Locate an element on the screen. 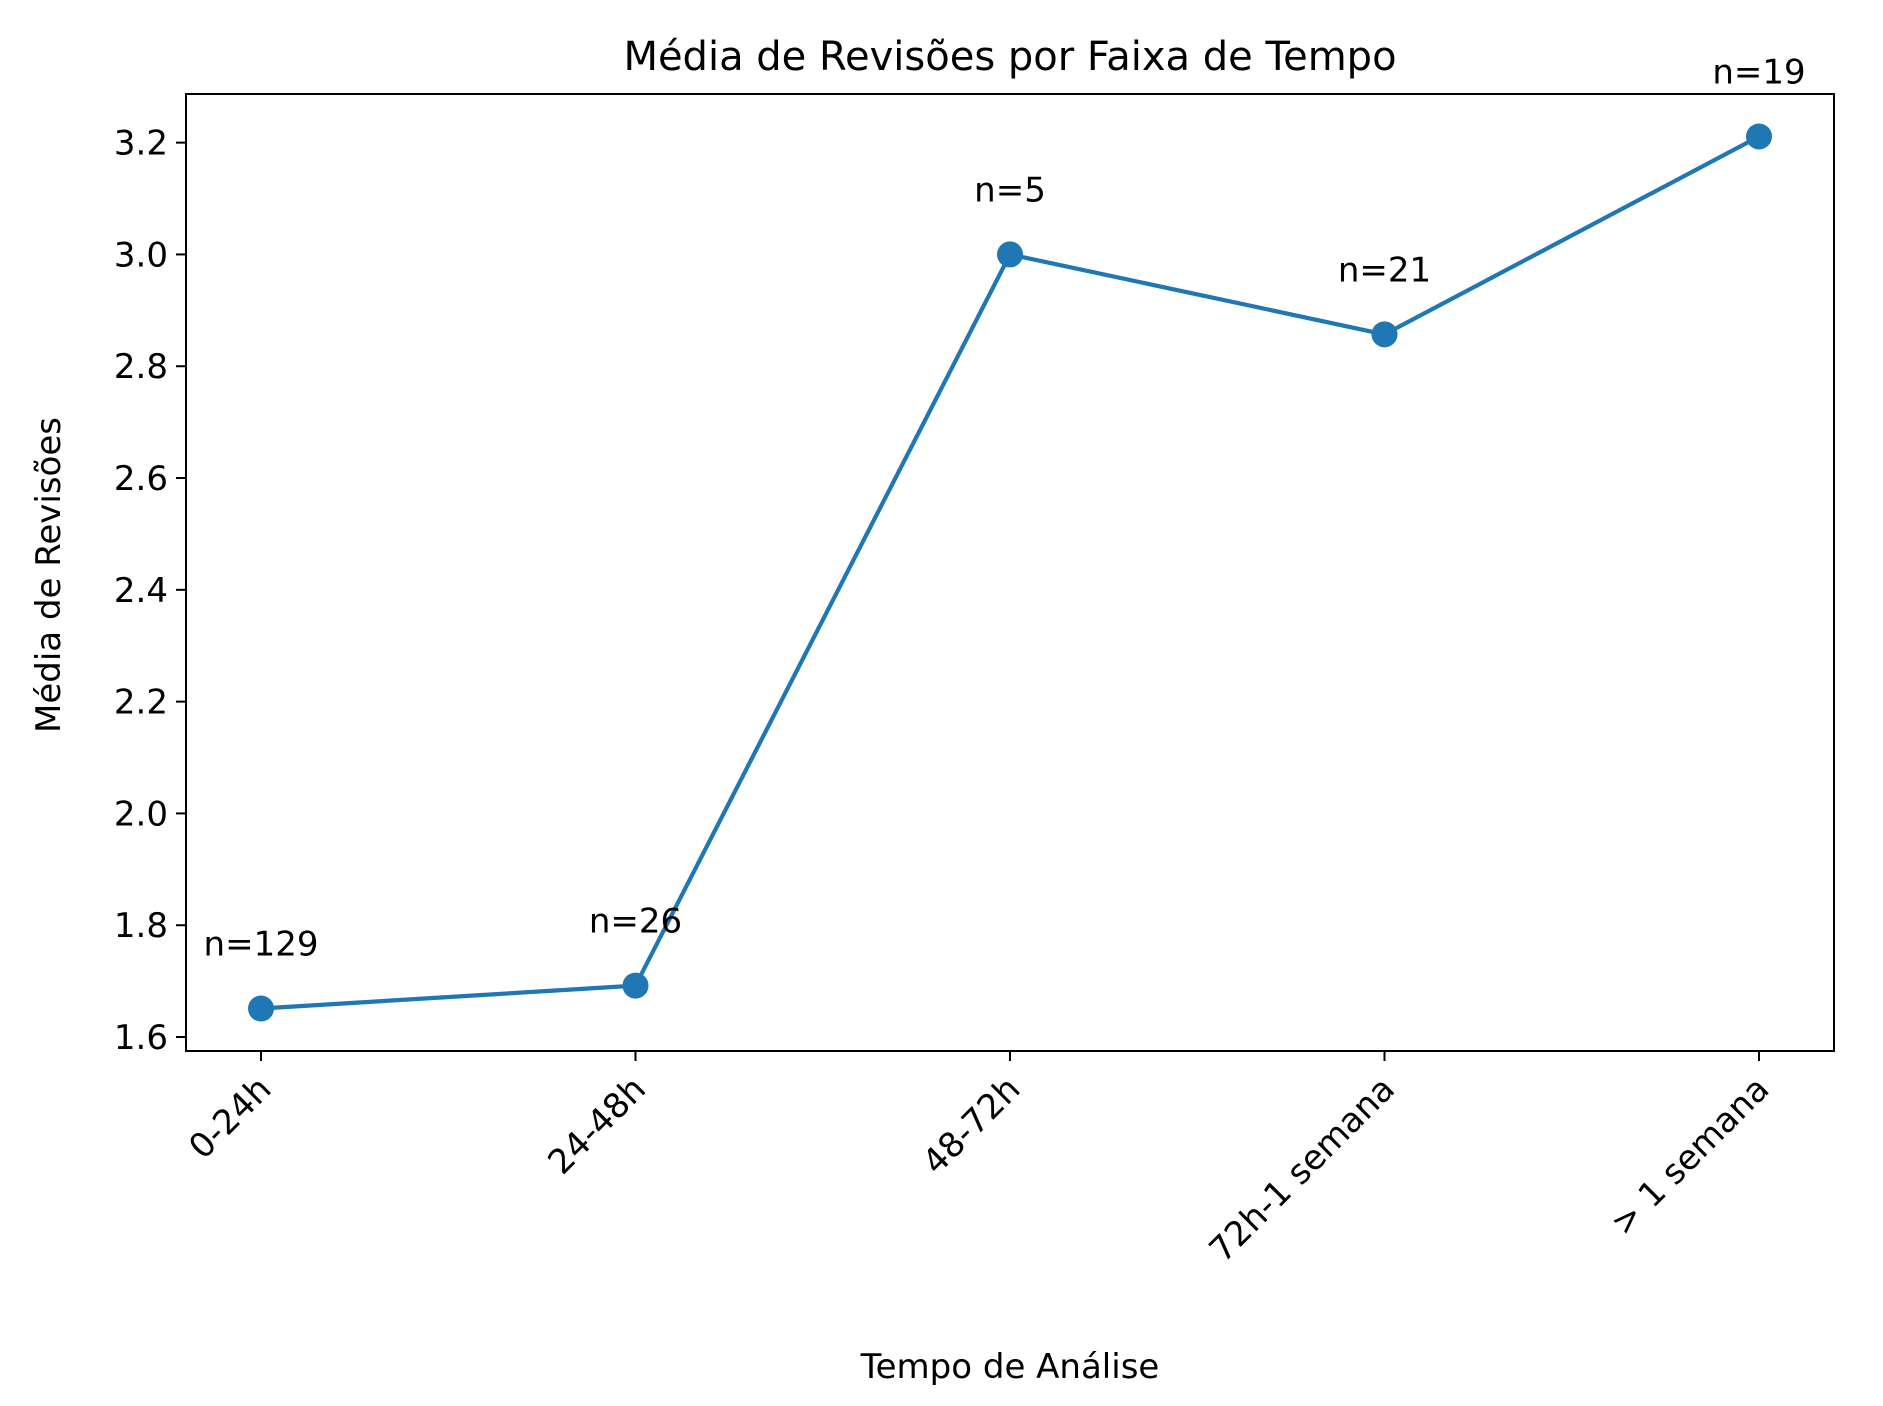 The height and width of the screenshot is (1406, 1883). data-point-label: n=129 is located at coordinates (261, 945).